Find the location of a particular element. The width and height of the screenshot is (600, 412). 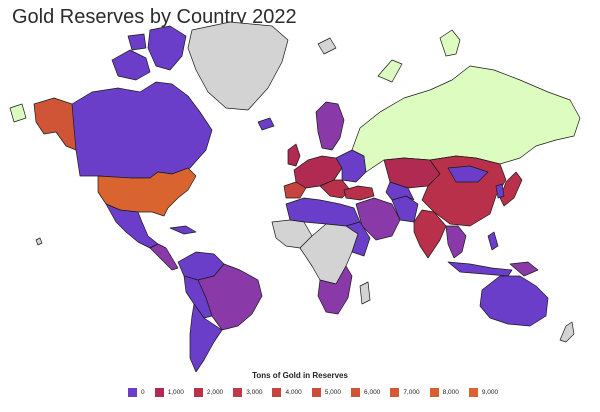

region-turkey is located at coordinates (359, 193).